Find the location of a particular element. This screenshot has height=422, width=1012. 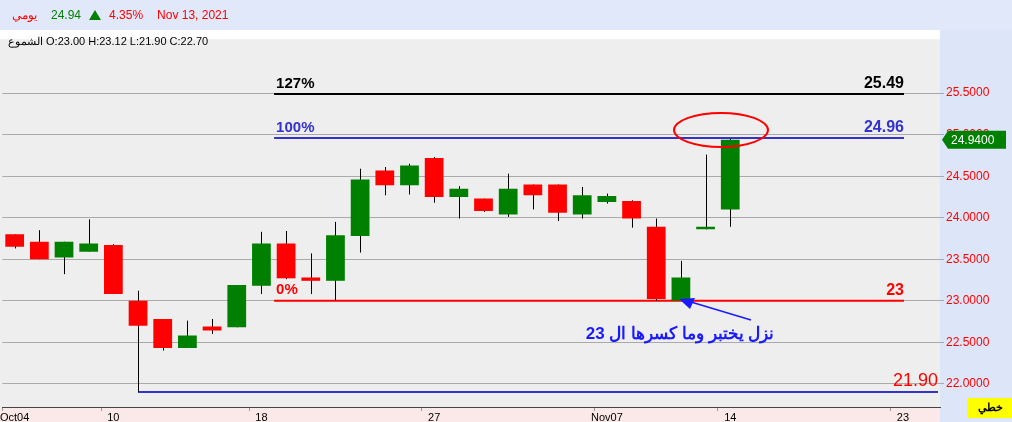

text: خطي is located at coordinates (990, 408).